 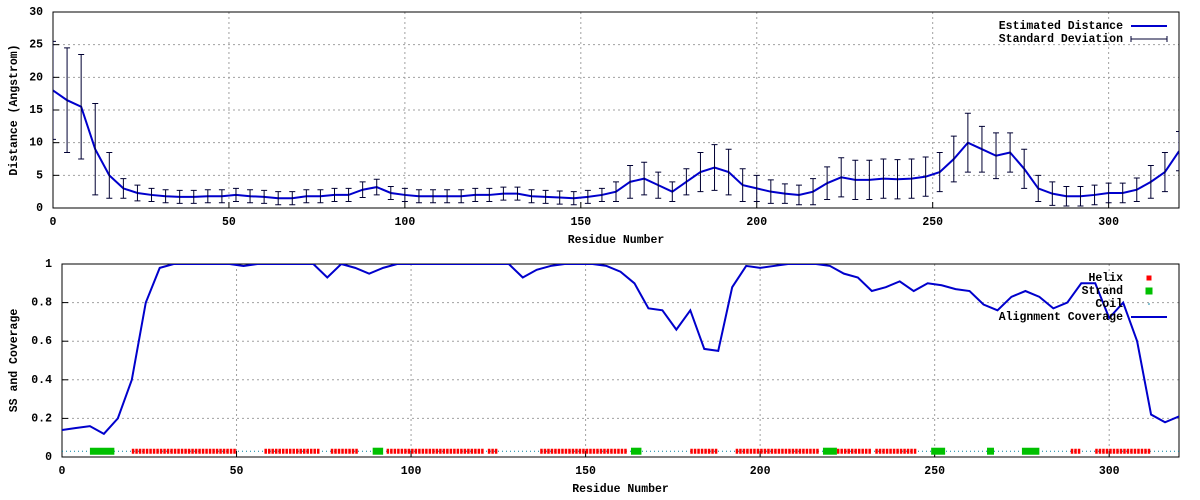 I want to click on x-tick-label: 150, so click(x=580, y=222).